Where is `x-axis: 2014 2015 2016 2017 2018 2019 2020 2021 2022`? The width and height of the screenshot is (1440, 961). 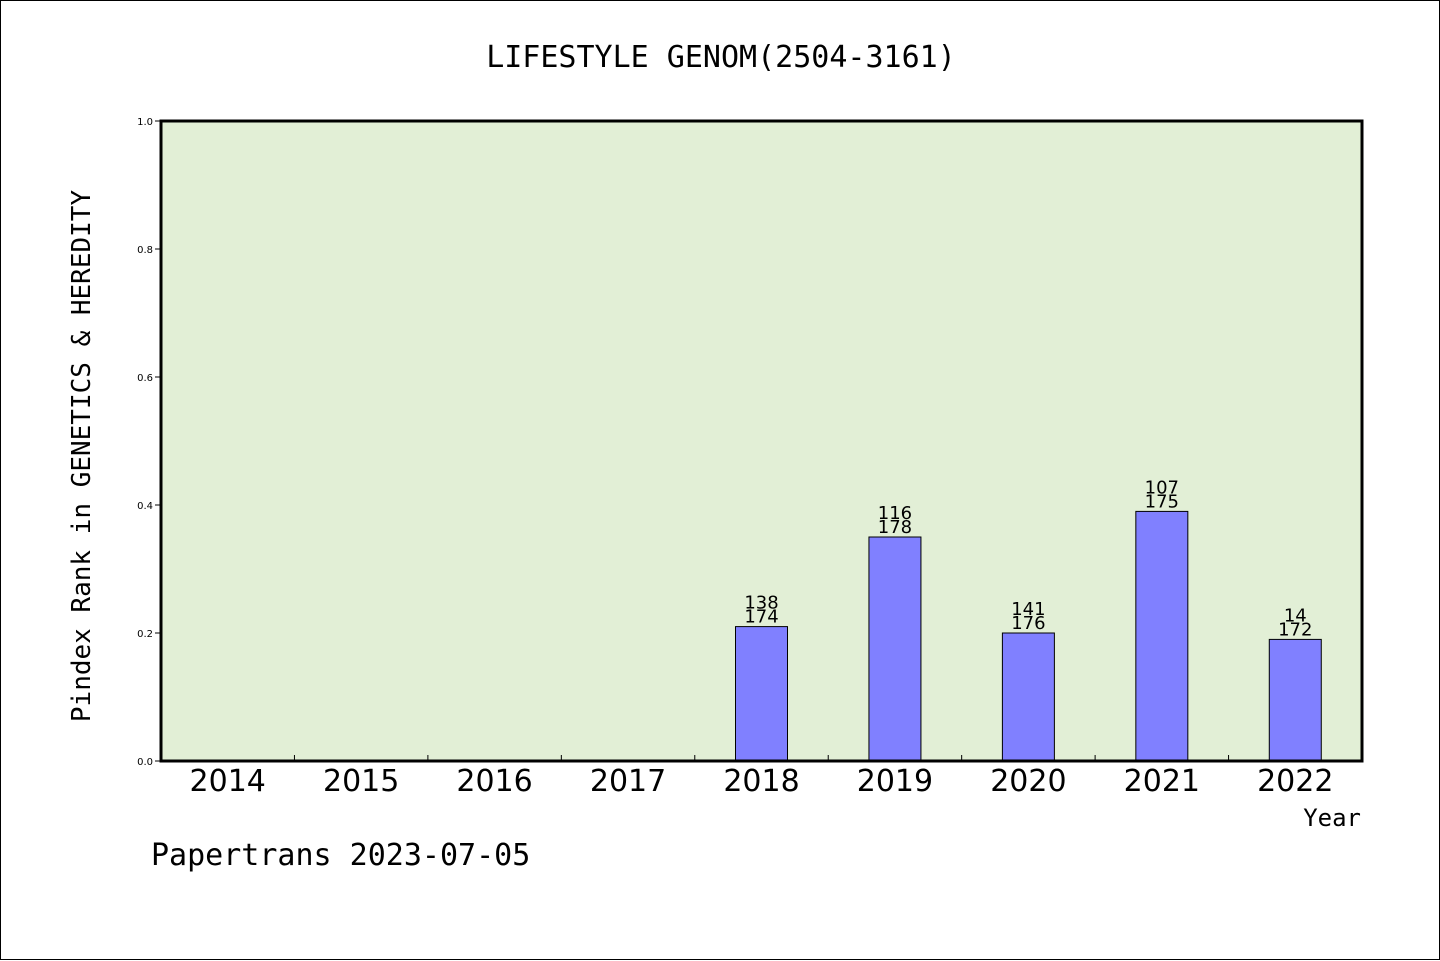 x-axis: 2014 2015 2016 2017 2018 2019 2020 2021 2022 is located at coordinates (761, 777).